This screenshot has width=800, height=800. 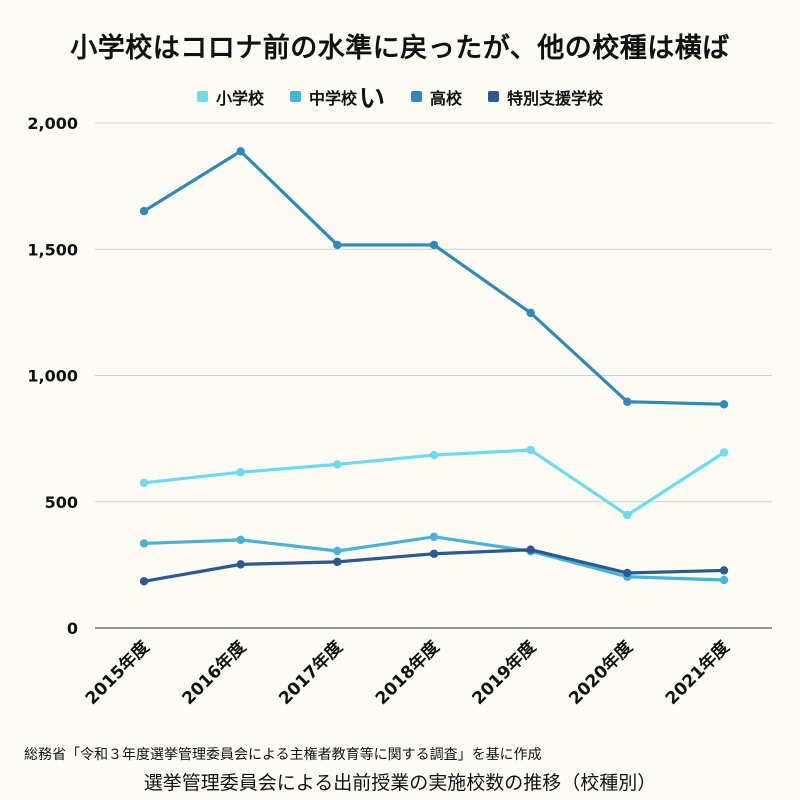 What do you see at coordinates (52, 123) in the screenshot?
I see `y-tick-label: 2,000` at bounding box center [52, 123].